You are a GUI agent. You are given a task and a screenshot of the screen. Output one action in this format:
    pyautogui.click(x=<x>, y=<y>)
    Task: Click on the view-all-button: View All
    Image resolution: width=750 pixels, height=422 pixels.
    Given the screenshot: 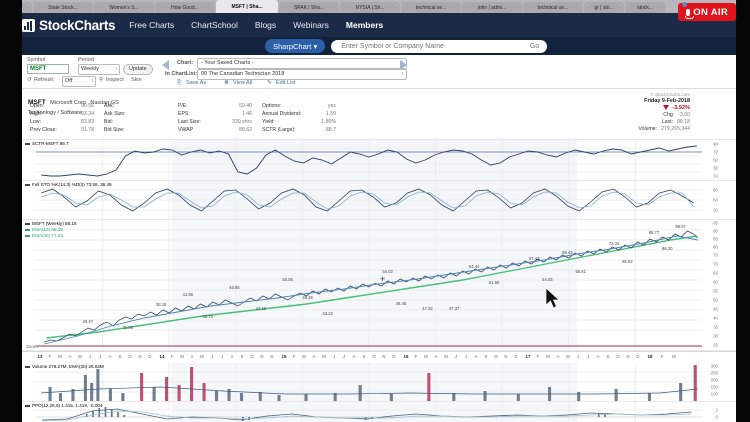 What is the action you would take?
    pyautogui.click(x=243, y=83)
    